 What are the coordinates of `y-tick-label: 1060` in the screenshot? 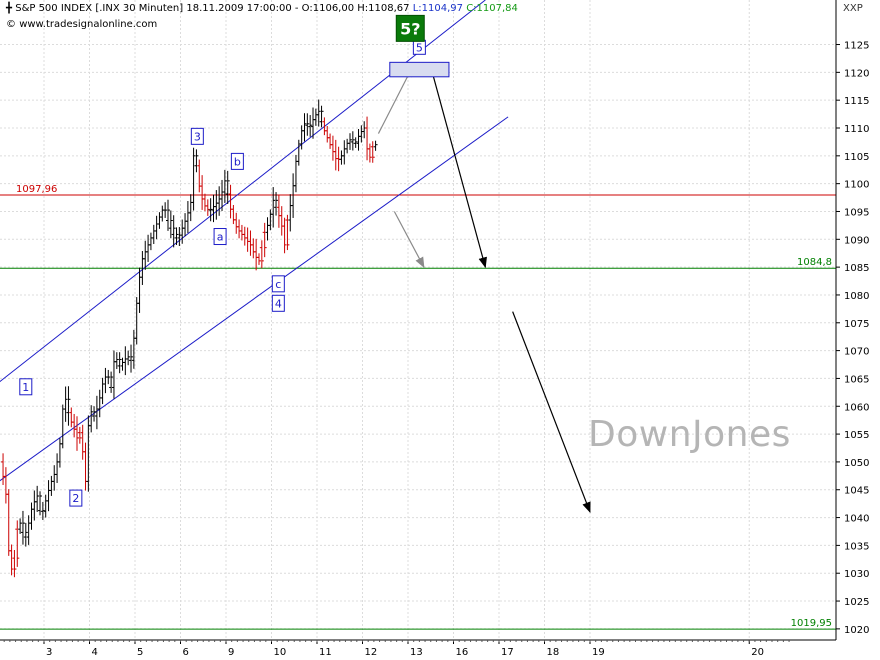 It's located at (856, 407).